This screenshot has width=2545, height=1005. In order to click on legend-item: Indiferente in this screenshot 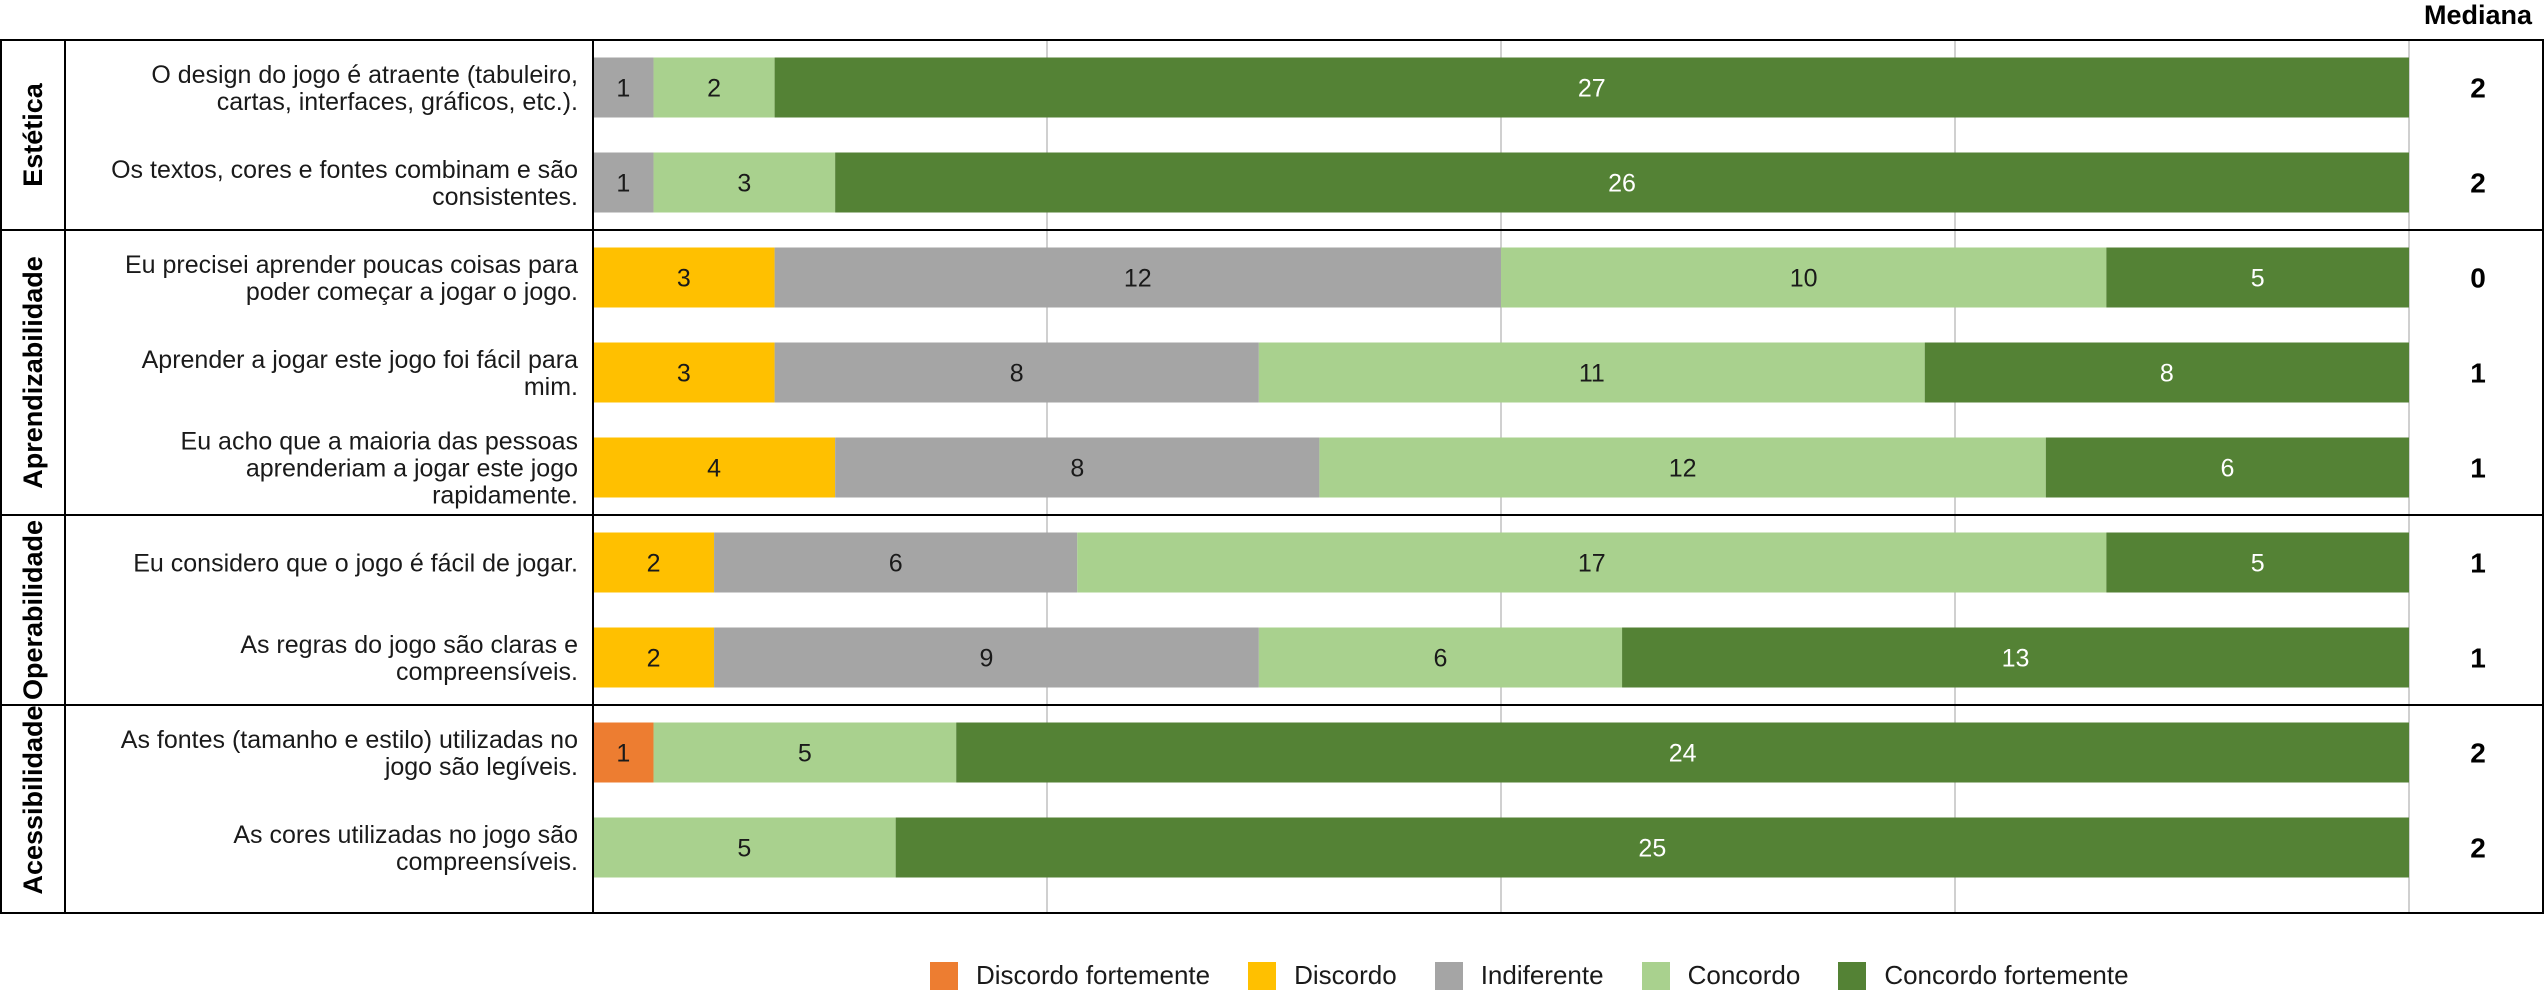, I will do `click(1519, 975)`.